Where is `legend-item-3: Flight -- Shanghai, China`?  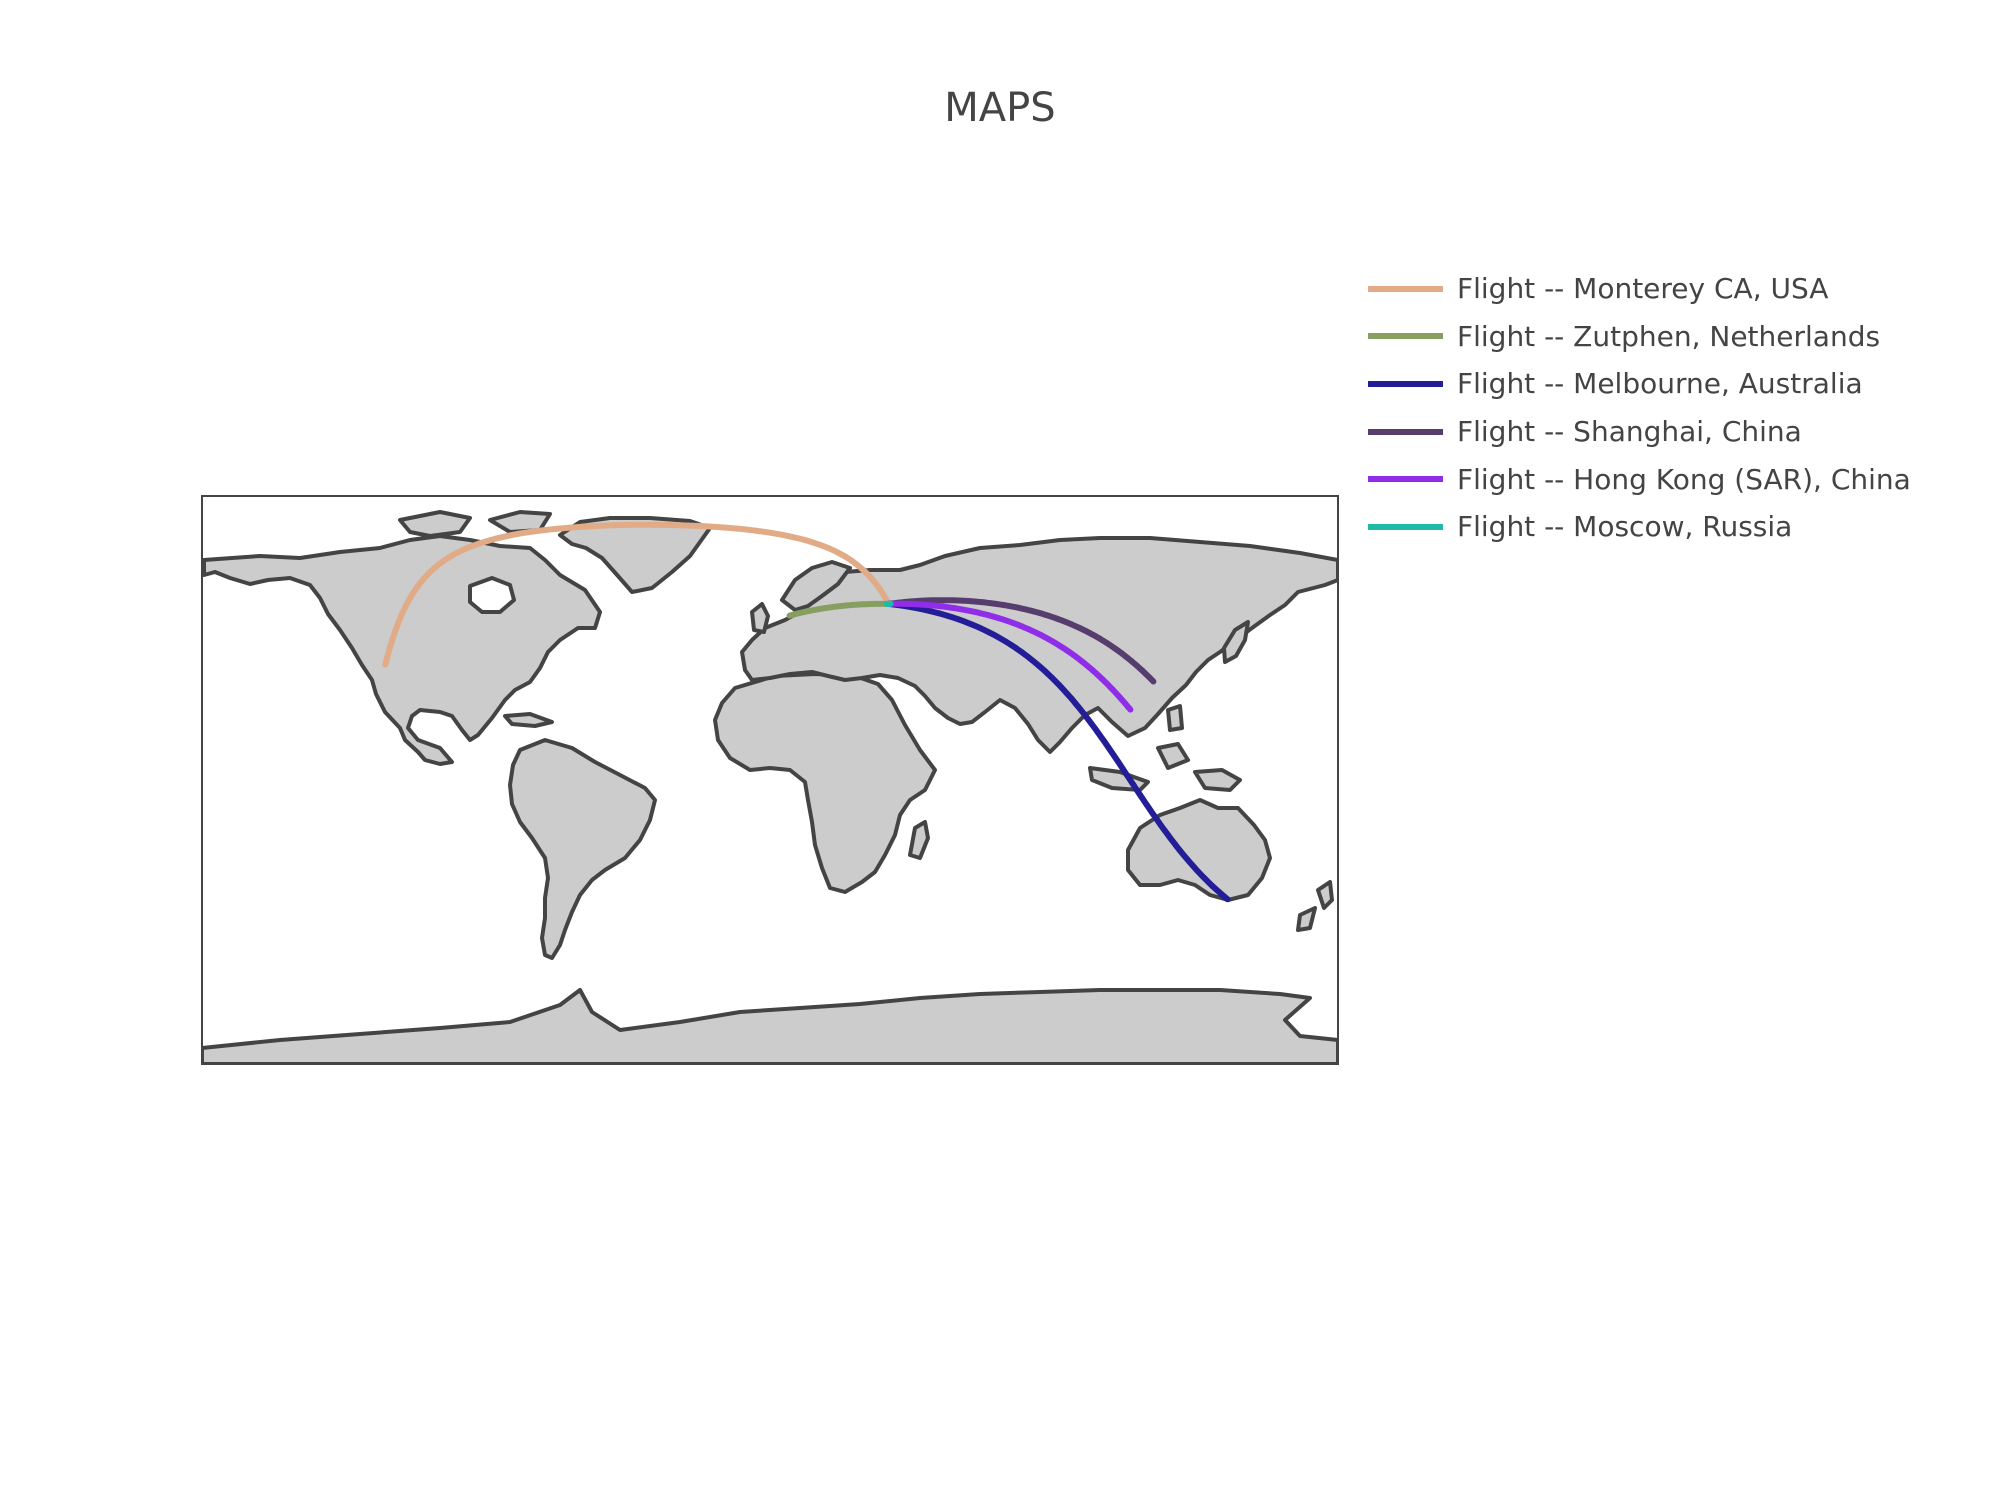 legend-item-3: Flight -- Shanghai, China is located at coordinates (1639, 432).